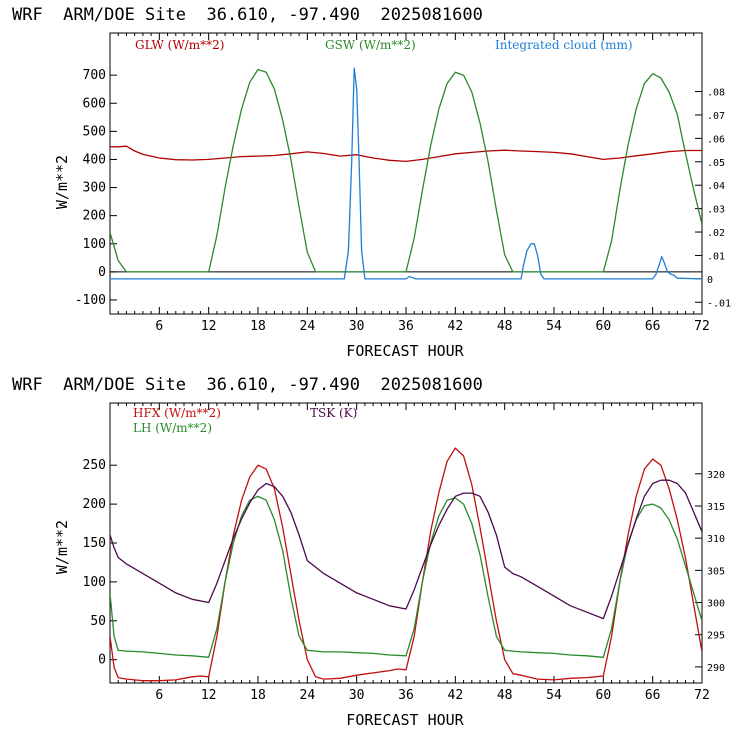 The width and height of the screenshot is (740, 740). Describe the element at coordinates (710, 280) in the screenshot. I see `y2-tick-label: 0` at that location.